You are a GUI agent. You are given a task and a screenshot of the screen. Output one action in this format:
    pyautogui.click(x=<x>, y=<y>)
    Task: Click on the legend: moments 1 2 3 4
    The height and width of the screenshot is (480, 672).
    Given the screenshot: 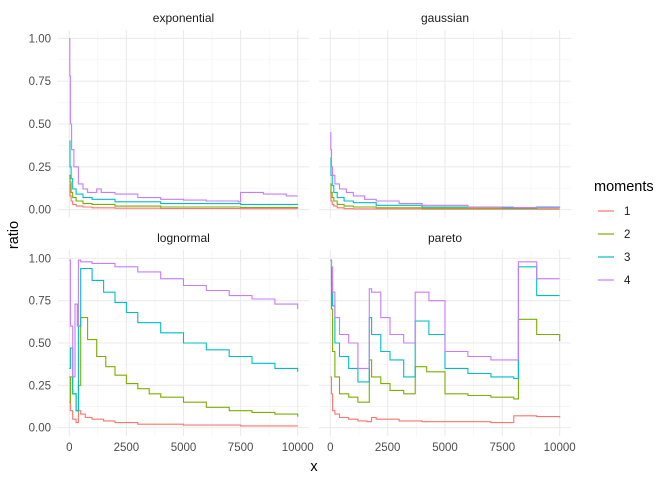 What is the action you would take?
    pyautogui.click(x=624, y=233)
    